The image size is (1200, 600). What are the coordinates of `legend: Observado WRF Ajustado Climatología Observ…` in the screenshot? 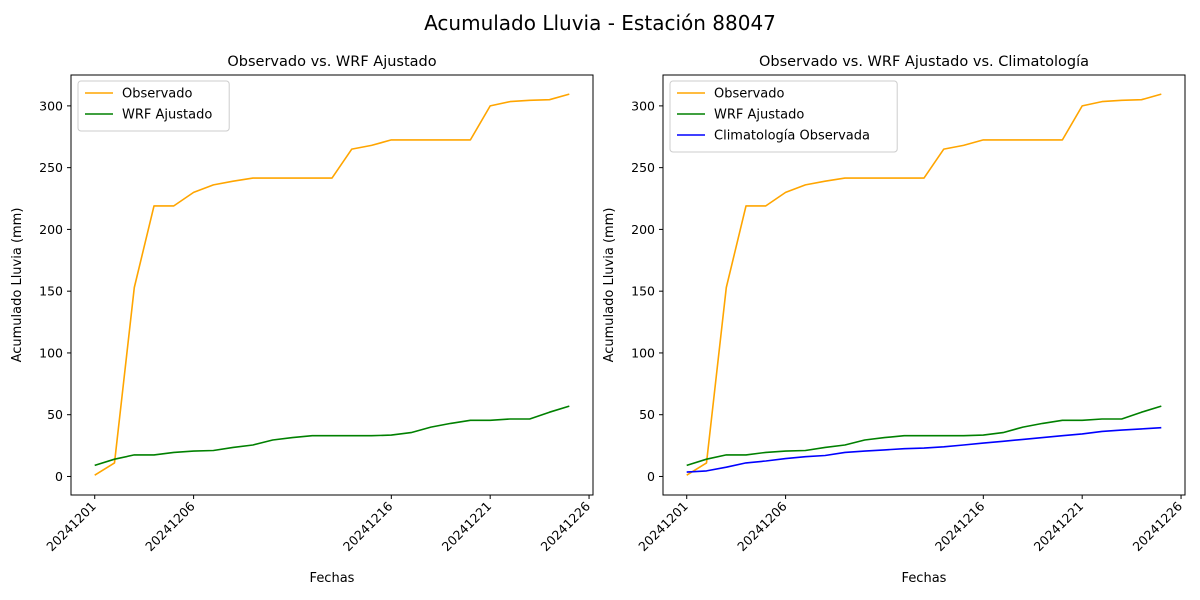 It's located at (783, 116).